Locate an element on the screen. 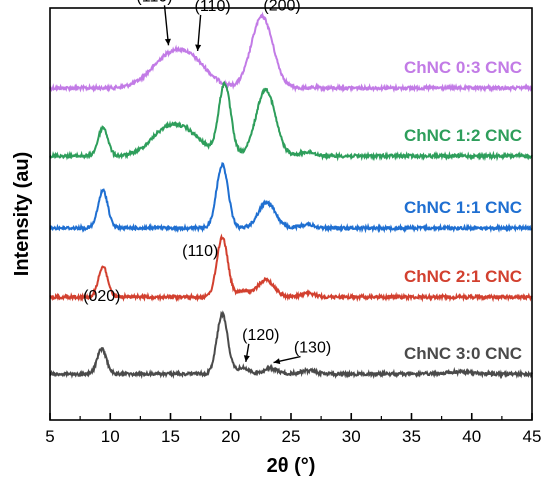 The width and height of the screenshot is (550, 490). x-tick-label: 10 is located at coordinates (110, 436).